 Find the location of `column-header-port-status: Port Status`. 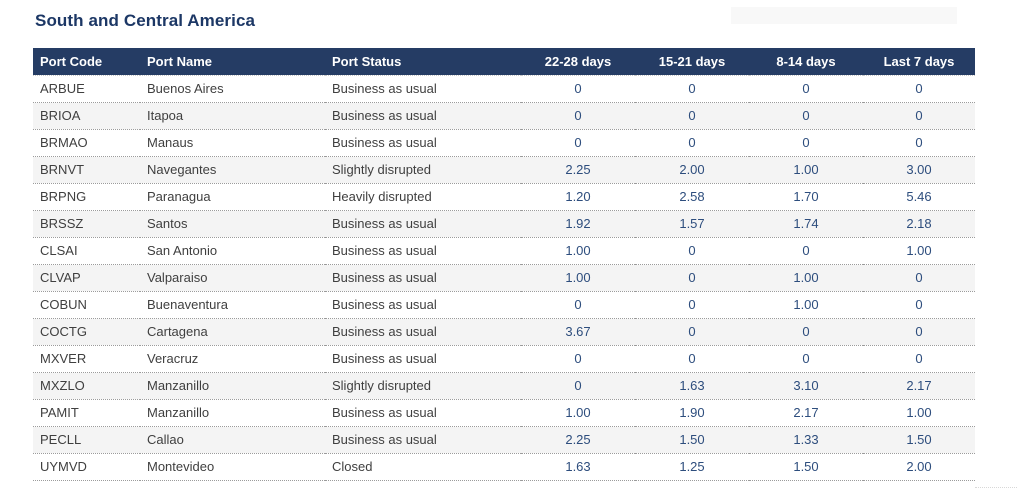

column-header-port-status: Port Status is located at coordinates (423, 61).